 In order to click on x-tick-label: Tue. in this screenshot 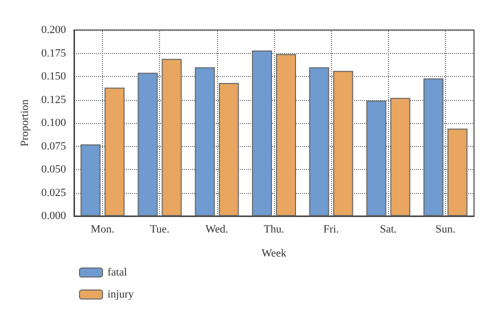, I will do `click(160, 230)`.